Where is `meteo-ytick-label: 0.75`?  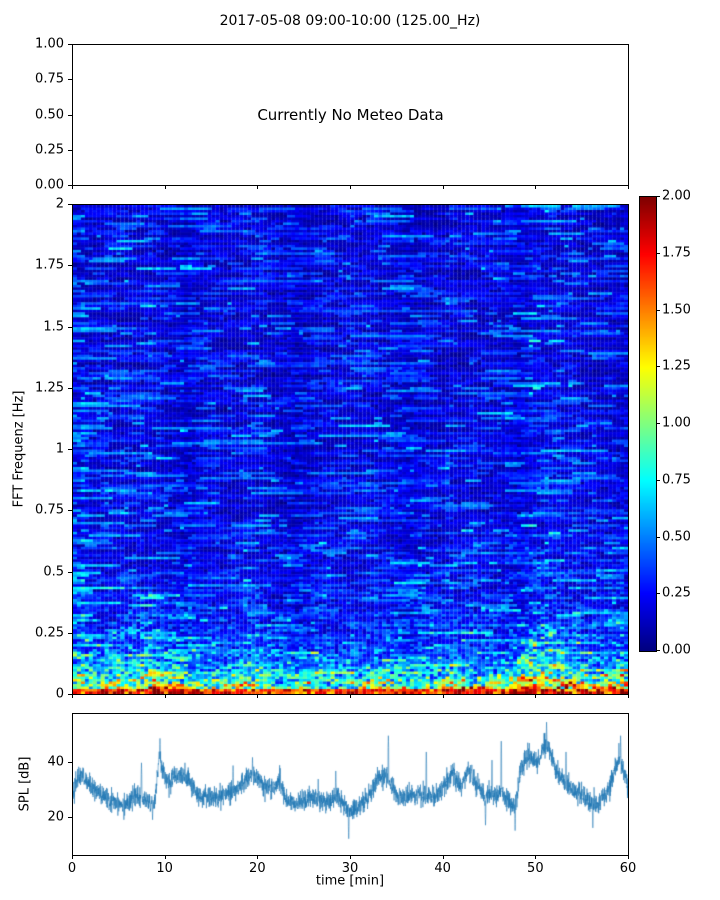
meteo-ytick-label: 0.75 is located at coordinates (49, 79).